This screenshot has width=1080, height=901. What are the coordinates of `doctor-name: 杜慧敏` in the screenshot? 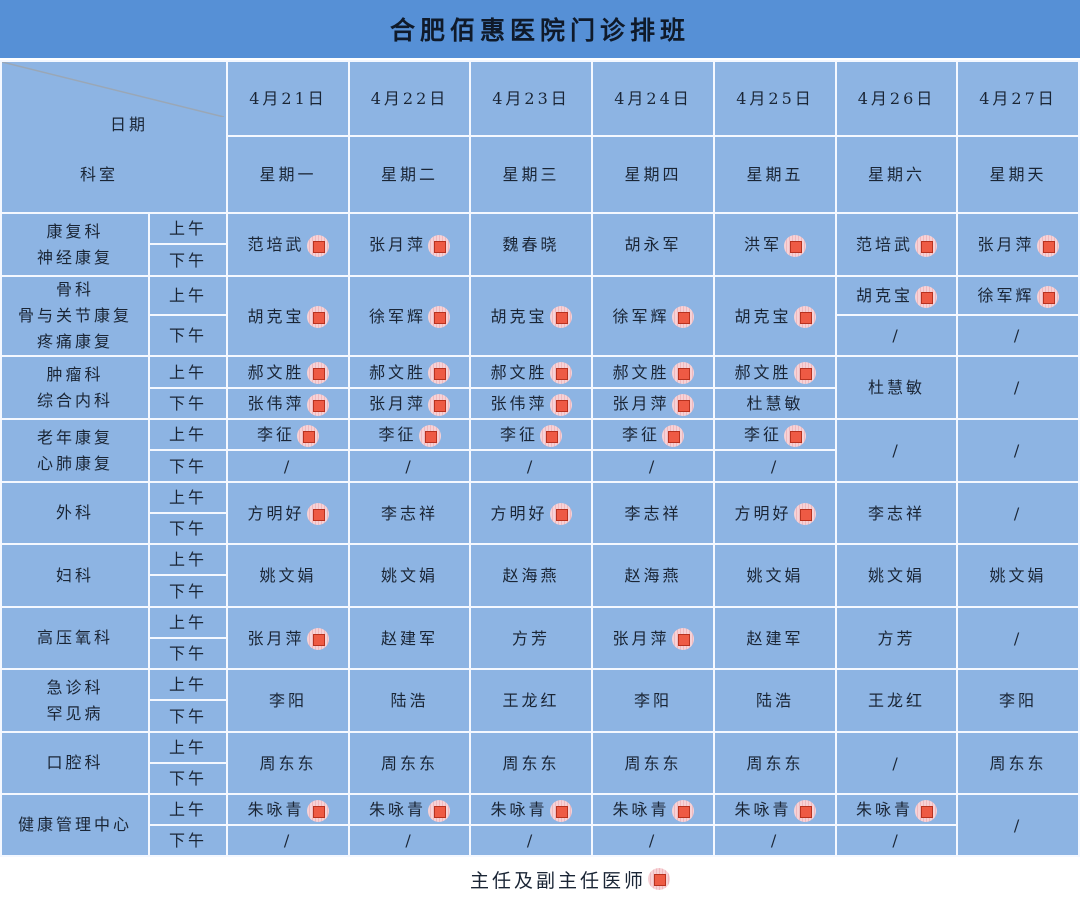 It's located at (897, 387).